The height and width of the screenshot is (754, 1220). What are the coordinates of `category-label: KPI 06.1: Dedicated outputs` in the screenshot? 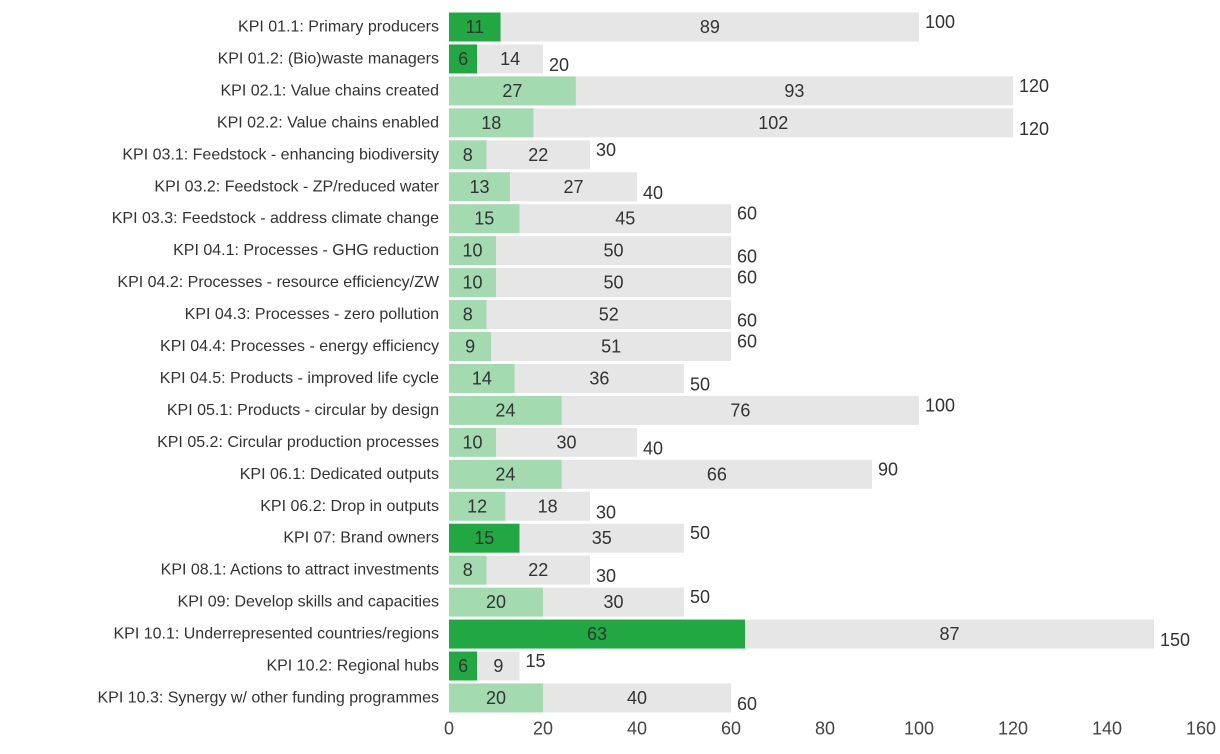 It's located at (339, 474).